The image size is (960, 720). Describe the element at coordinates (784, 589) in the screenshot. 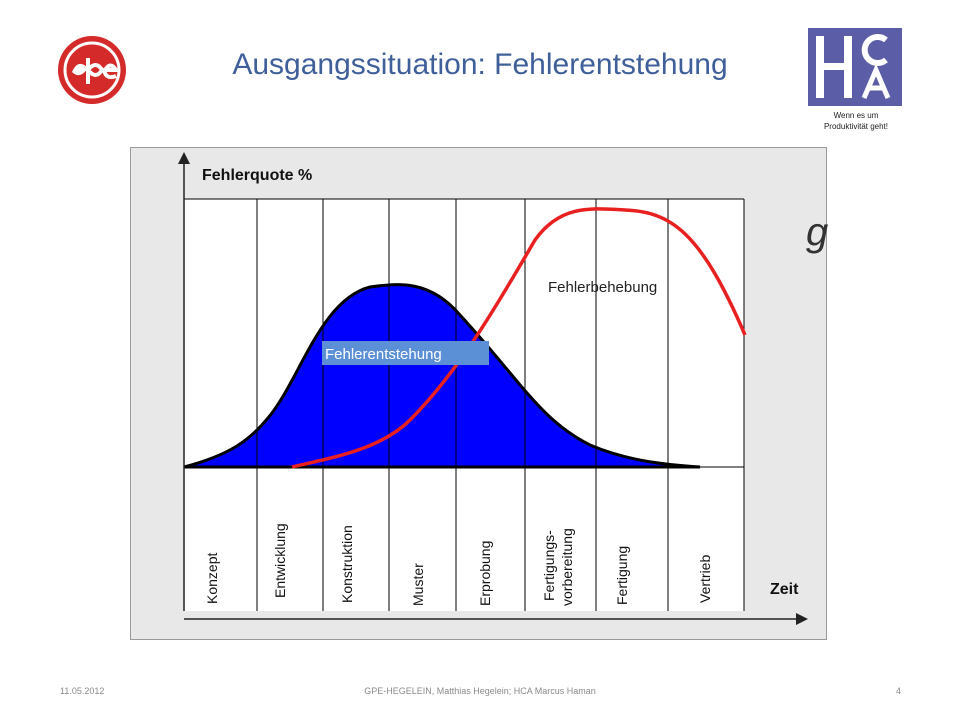

I see `x-axis-label: Zeit` at that location.